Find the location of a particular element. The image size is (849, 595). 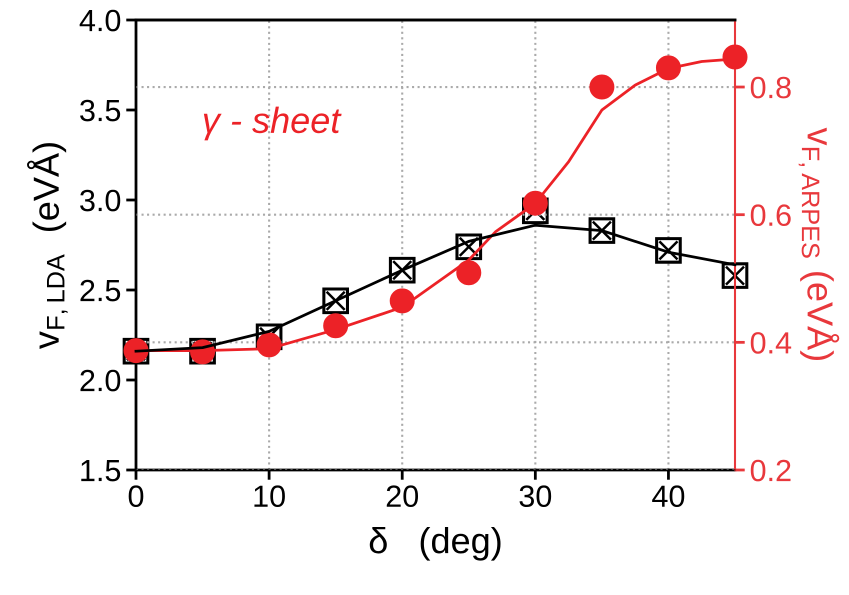

x-tick-label: 10 is located at coordinates (269, 496).